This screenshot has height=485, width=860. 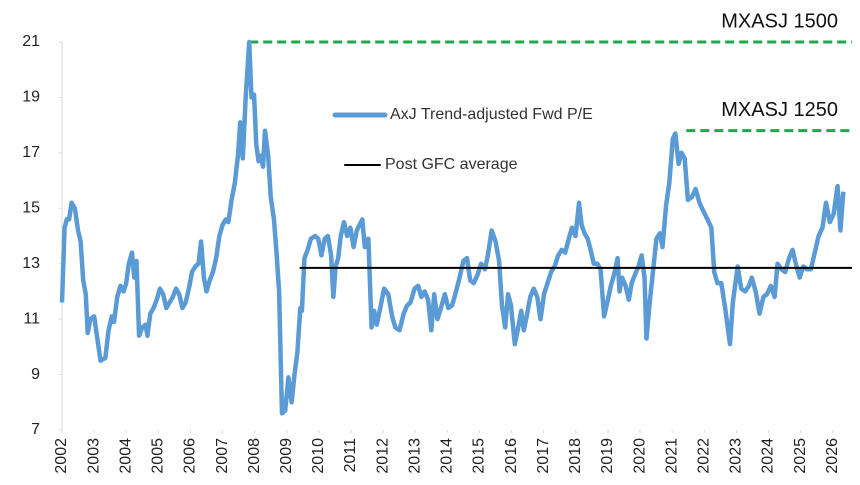 I want to click on x-tick-label: 2012, so click(x=382, y=456).